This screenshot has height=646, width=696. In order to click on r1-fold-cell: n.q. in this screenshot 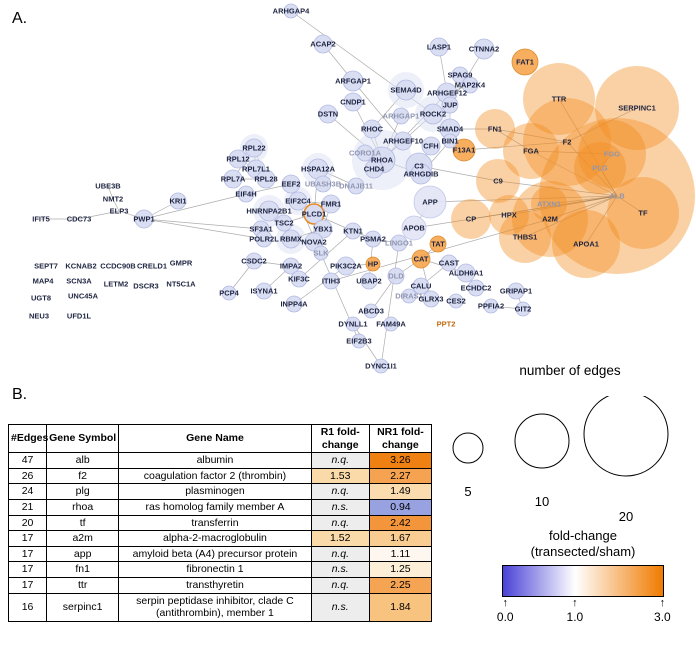, I will do `click(340, 585)`.